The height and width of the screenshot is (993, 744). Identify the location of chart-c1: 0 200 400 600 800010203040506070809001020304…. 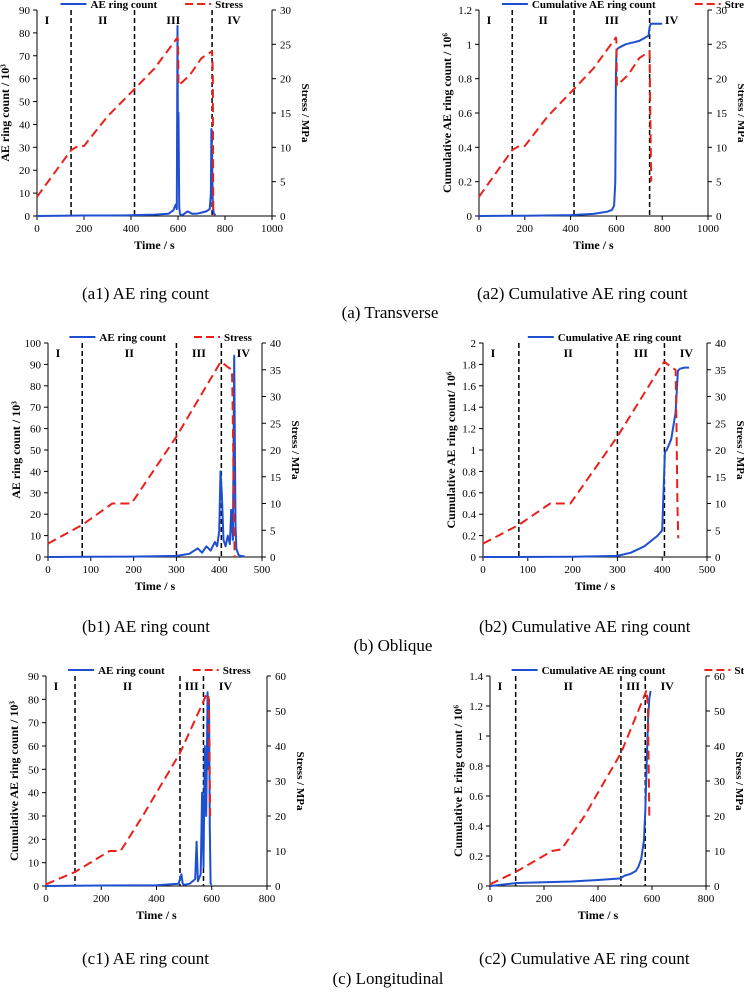
(156, 793).